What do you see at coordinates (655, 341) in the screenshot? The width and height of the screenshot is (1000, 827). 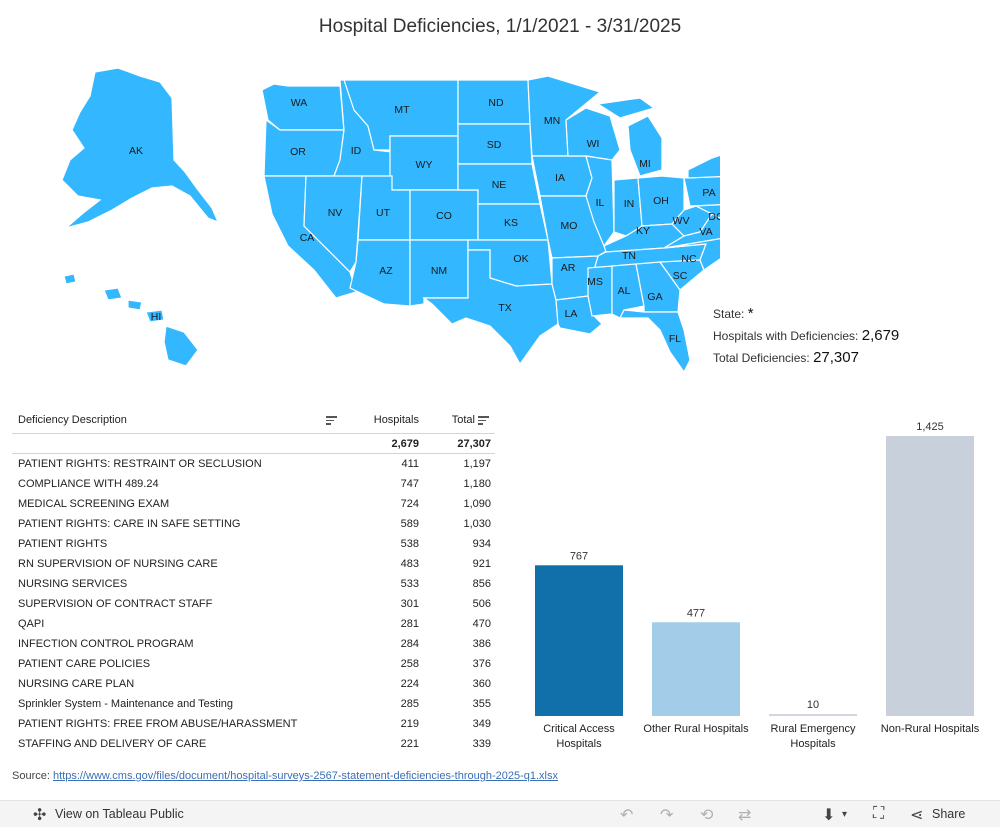 I see `state-fl` at bounding box center [655, 341].